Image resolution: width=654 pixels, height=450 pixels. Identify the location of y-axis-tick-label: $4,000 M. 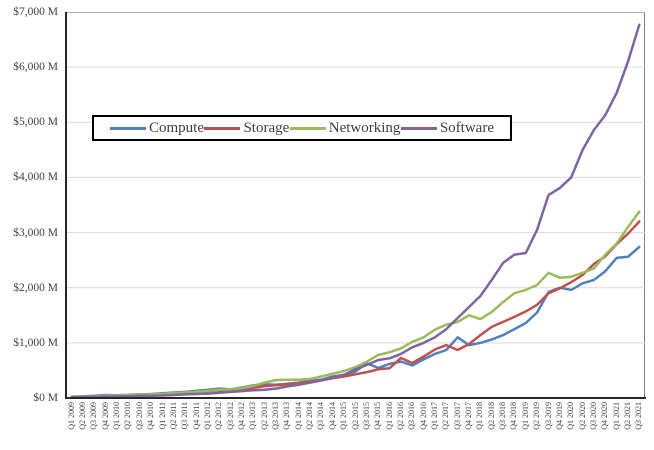
(35, 177).